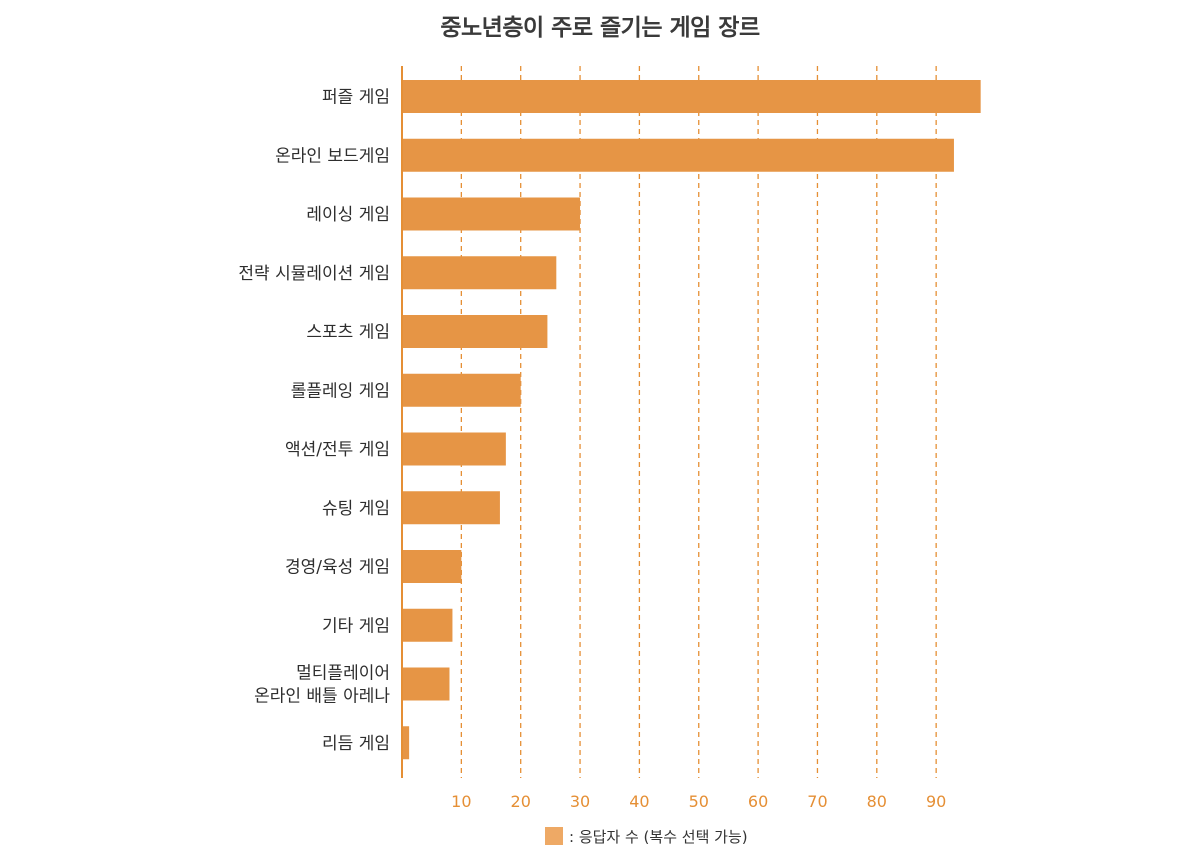 Image resolution: width=1200 pixels, height=854 pixels. What do you see at coordinates (356, 509) in the screenshot?
I see `category-label: 슈팅 게임` at bounding box center [356, 509].